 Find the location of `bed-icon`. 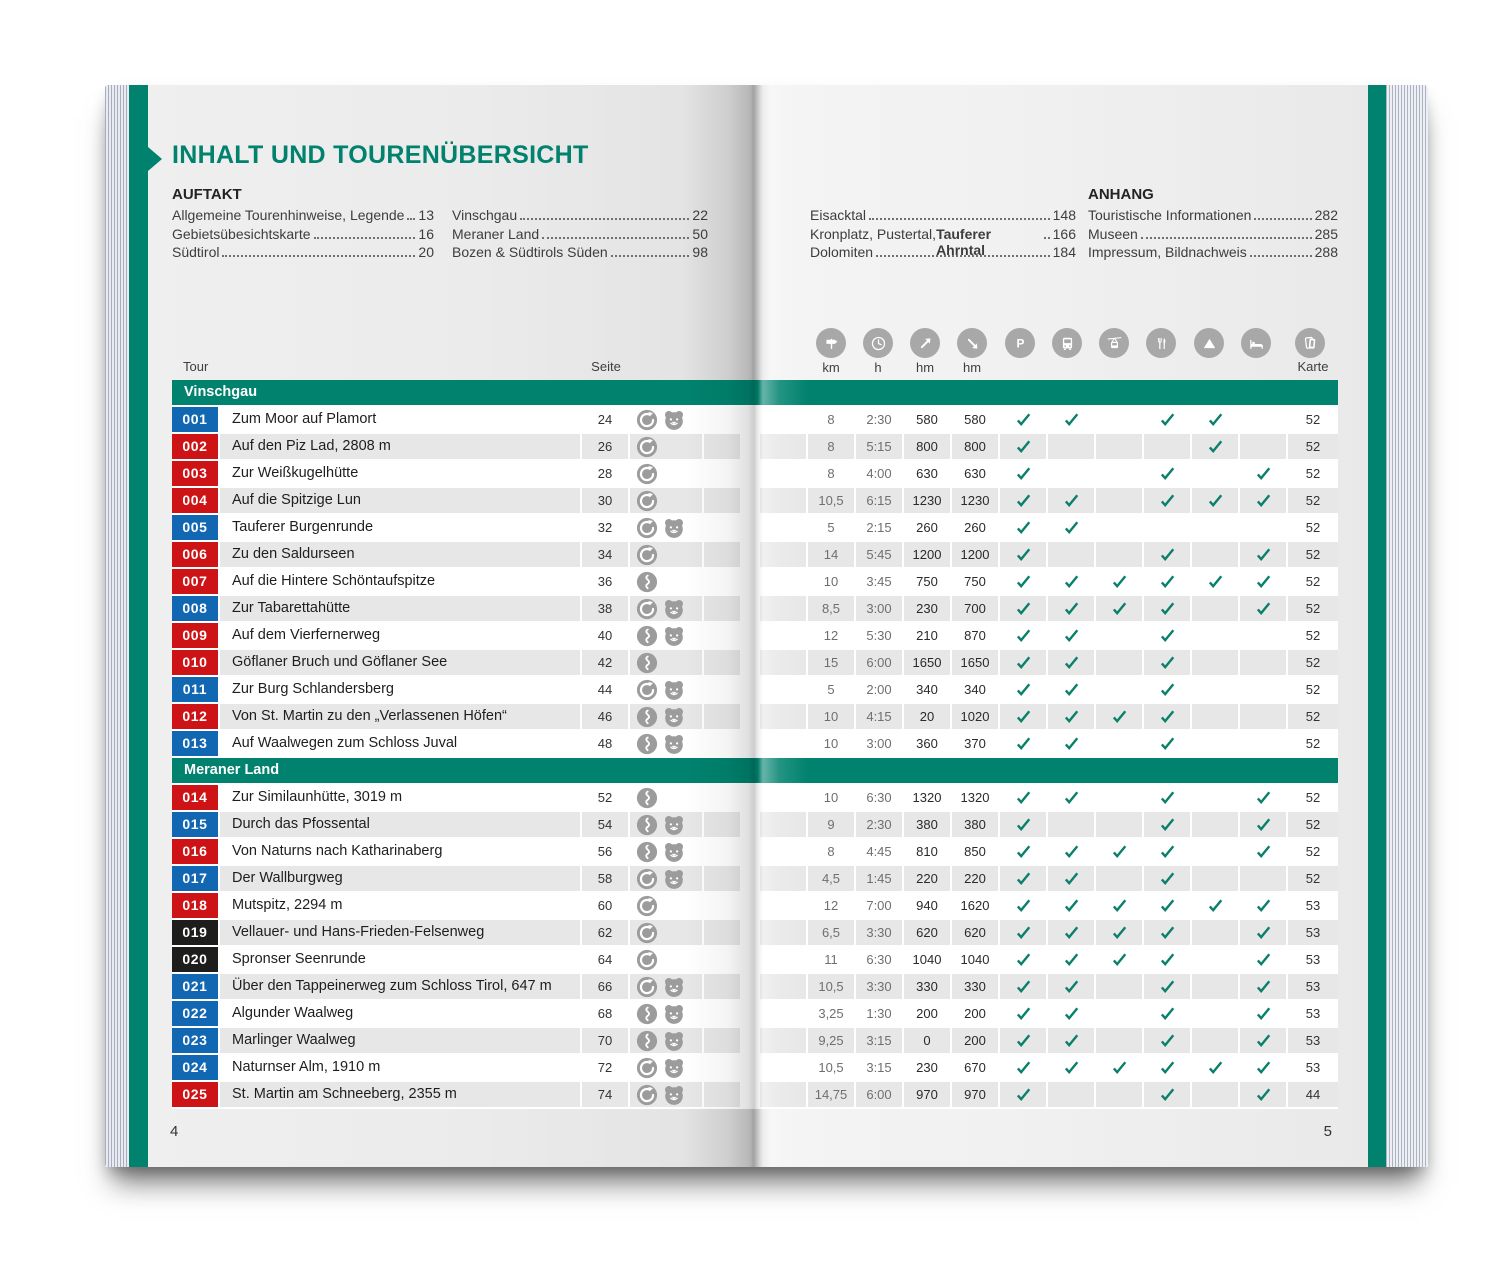

bed-icon is located at coordinates (1256, 343).